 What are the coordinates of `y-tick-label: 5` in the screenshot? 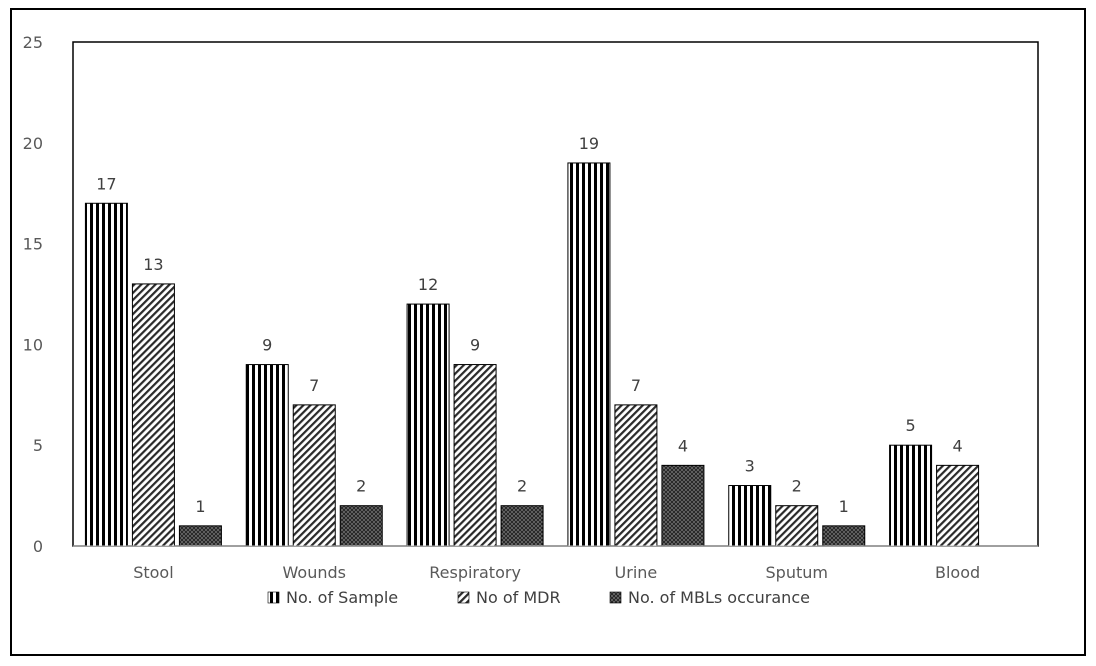 It's located at (38, 445).